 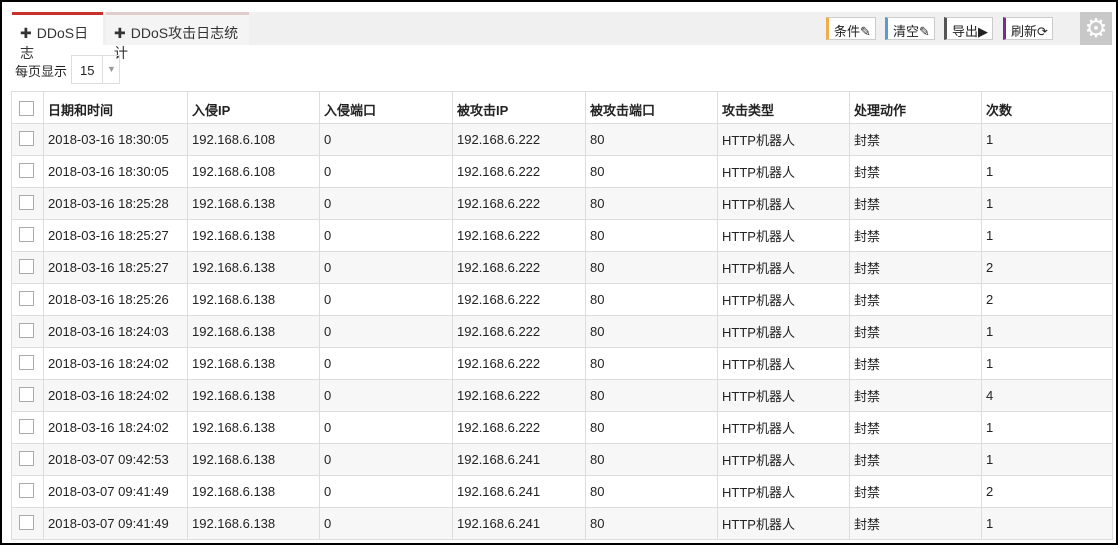 I want to click on select-all, so click(x=27, y=107).